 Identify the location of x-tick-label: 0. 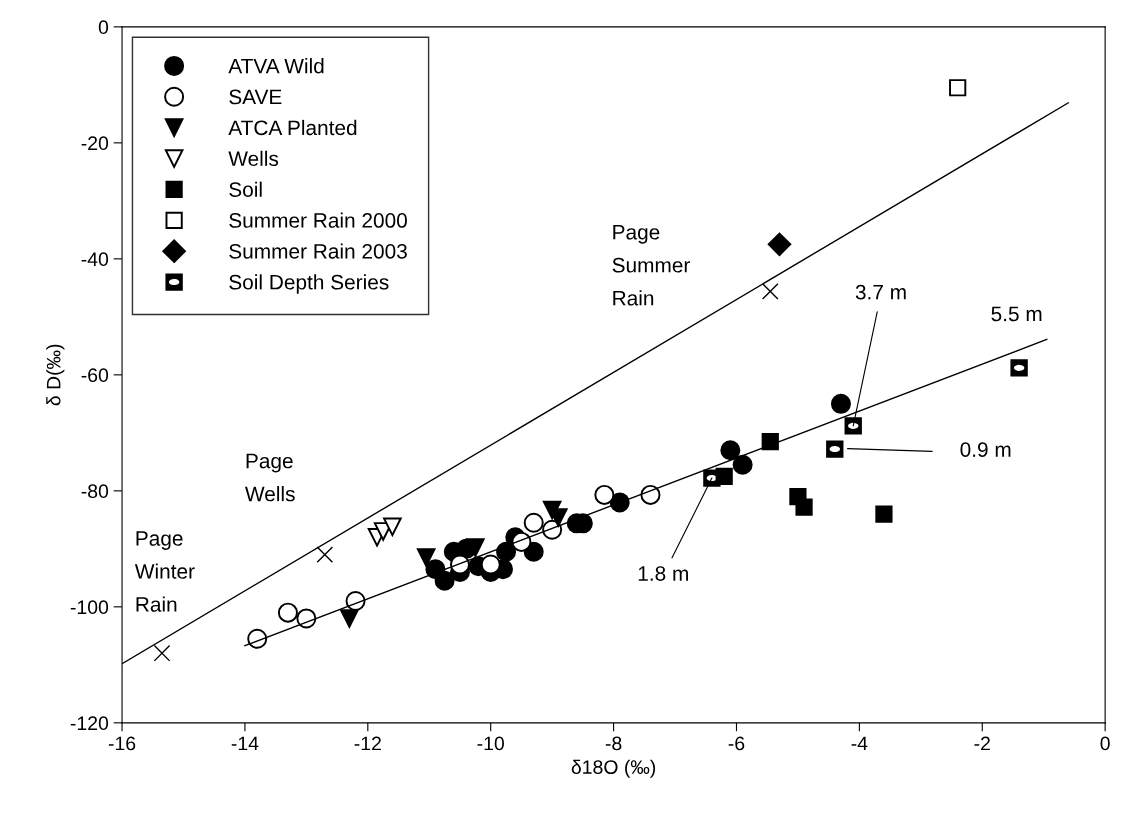
(1105, 743).